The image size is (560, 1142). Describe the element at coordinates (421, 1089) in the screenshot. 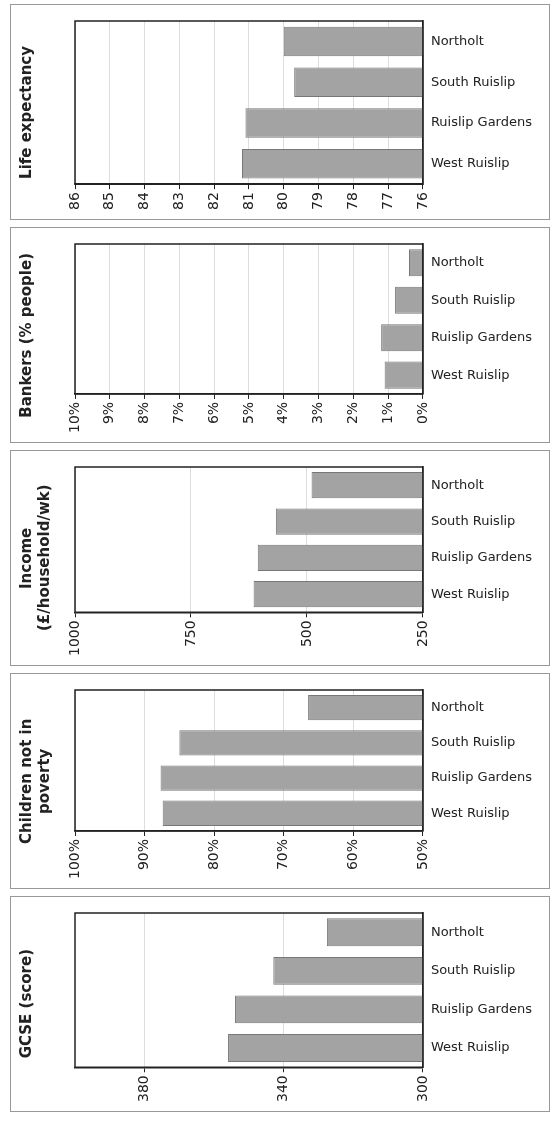

I see `x-tick-label: 300` at that location.